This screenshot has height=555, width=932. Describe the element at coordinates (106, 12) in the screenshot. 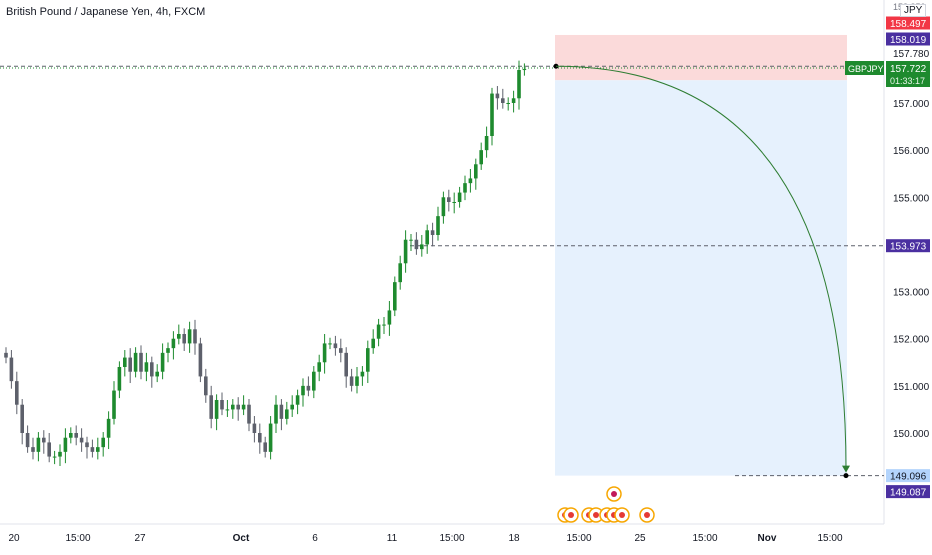

I see `symbol-title: British Pound / Japanese Yen, 4h, FXCM` at that location.